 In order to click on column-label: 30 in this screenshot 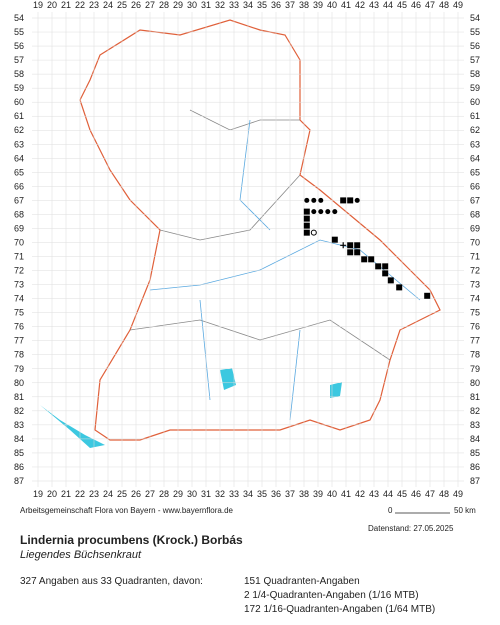, I will do `click(192, 494)`.